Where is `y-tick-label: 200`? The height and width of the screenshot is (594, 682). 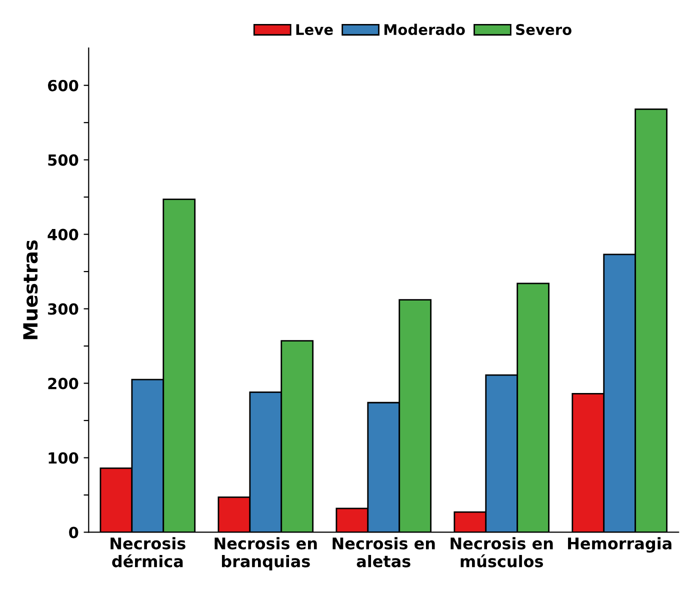 y-tick-label: 200 is located at coordinates (63, 384).